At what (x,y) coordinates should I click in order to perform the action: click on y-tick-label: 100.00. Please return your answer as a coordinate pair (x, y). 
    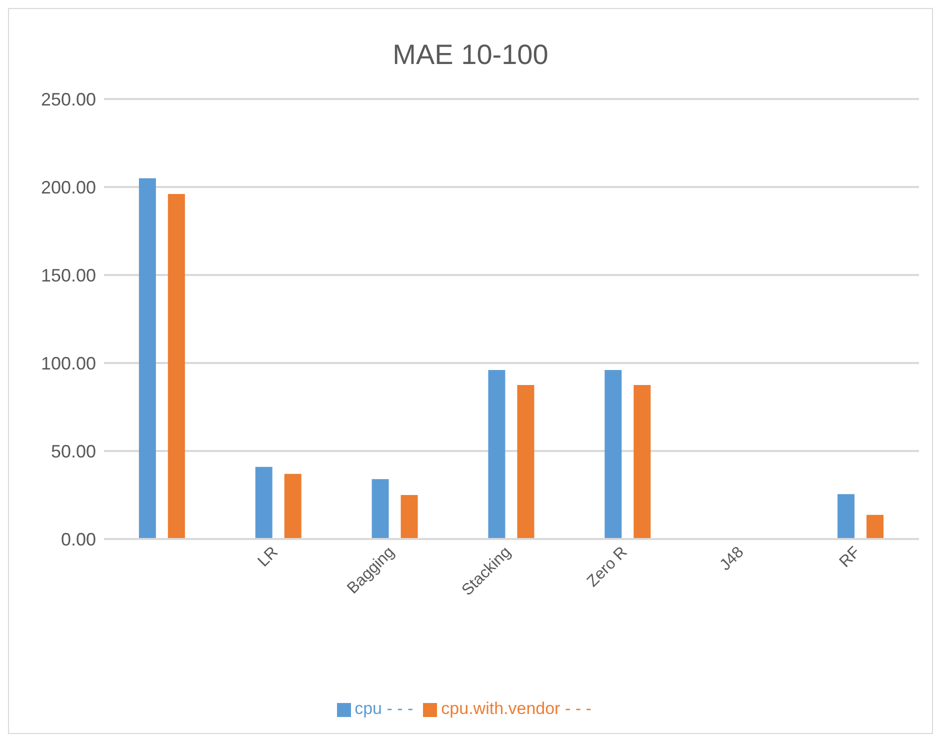
    Looking at the image, I should click on (68, 363).